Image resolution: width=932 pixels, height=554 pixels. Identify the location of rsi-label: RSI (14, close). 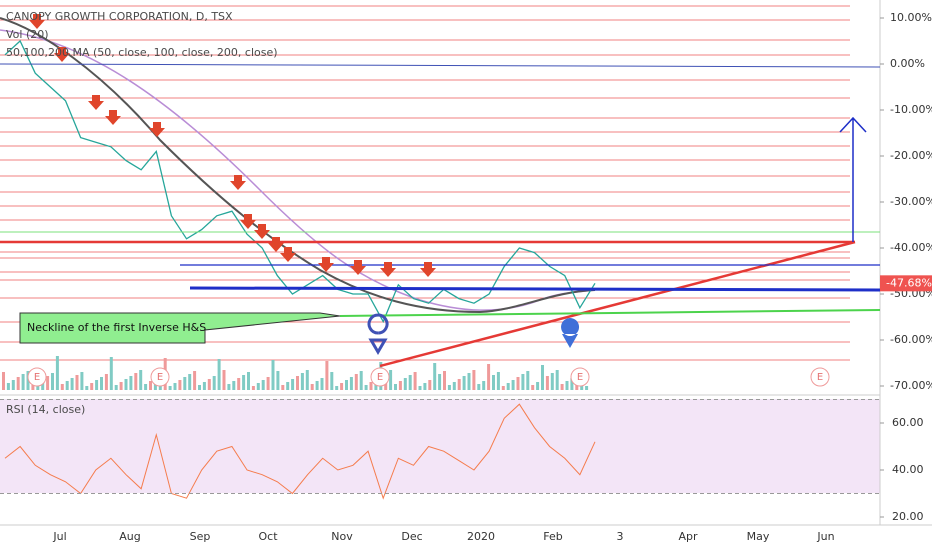
(45, 409).